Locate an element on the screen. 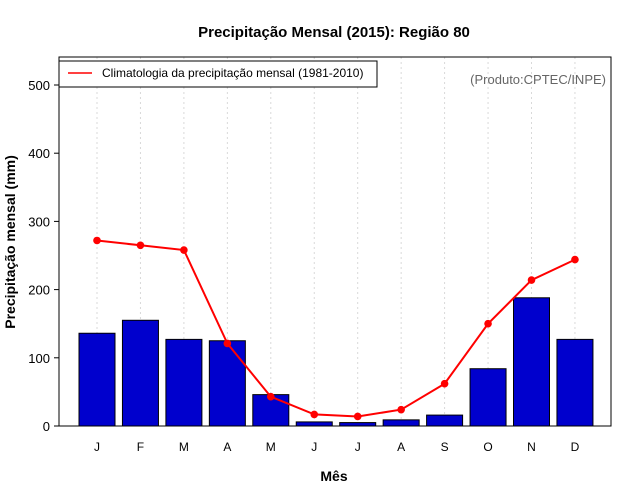  chart-title: Precipitação Mensal (2015): Região 80 is located at coordinates (334, 32).